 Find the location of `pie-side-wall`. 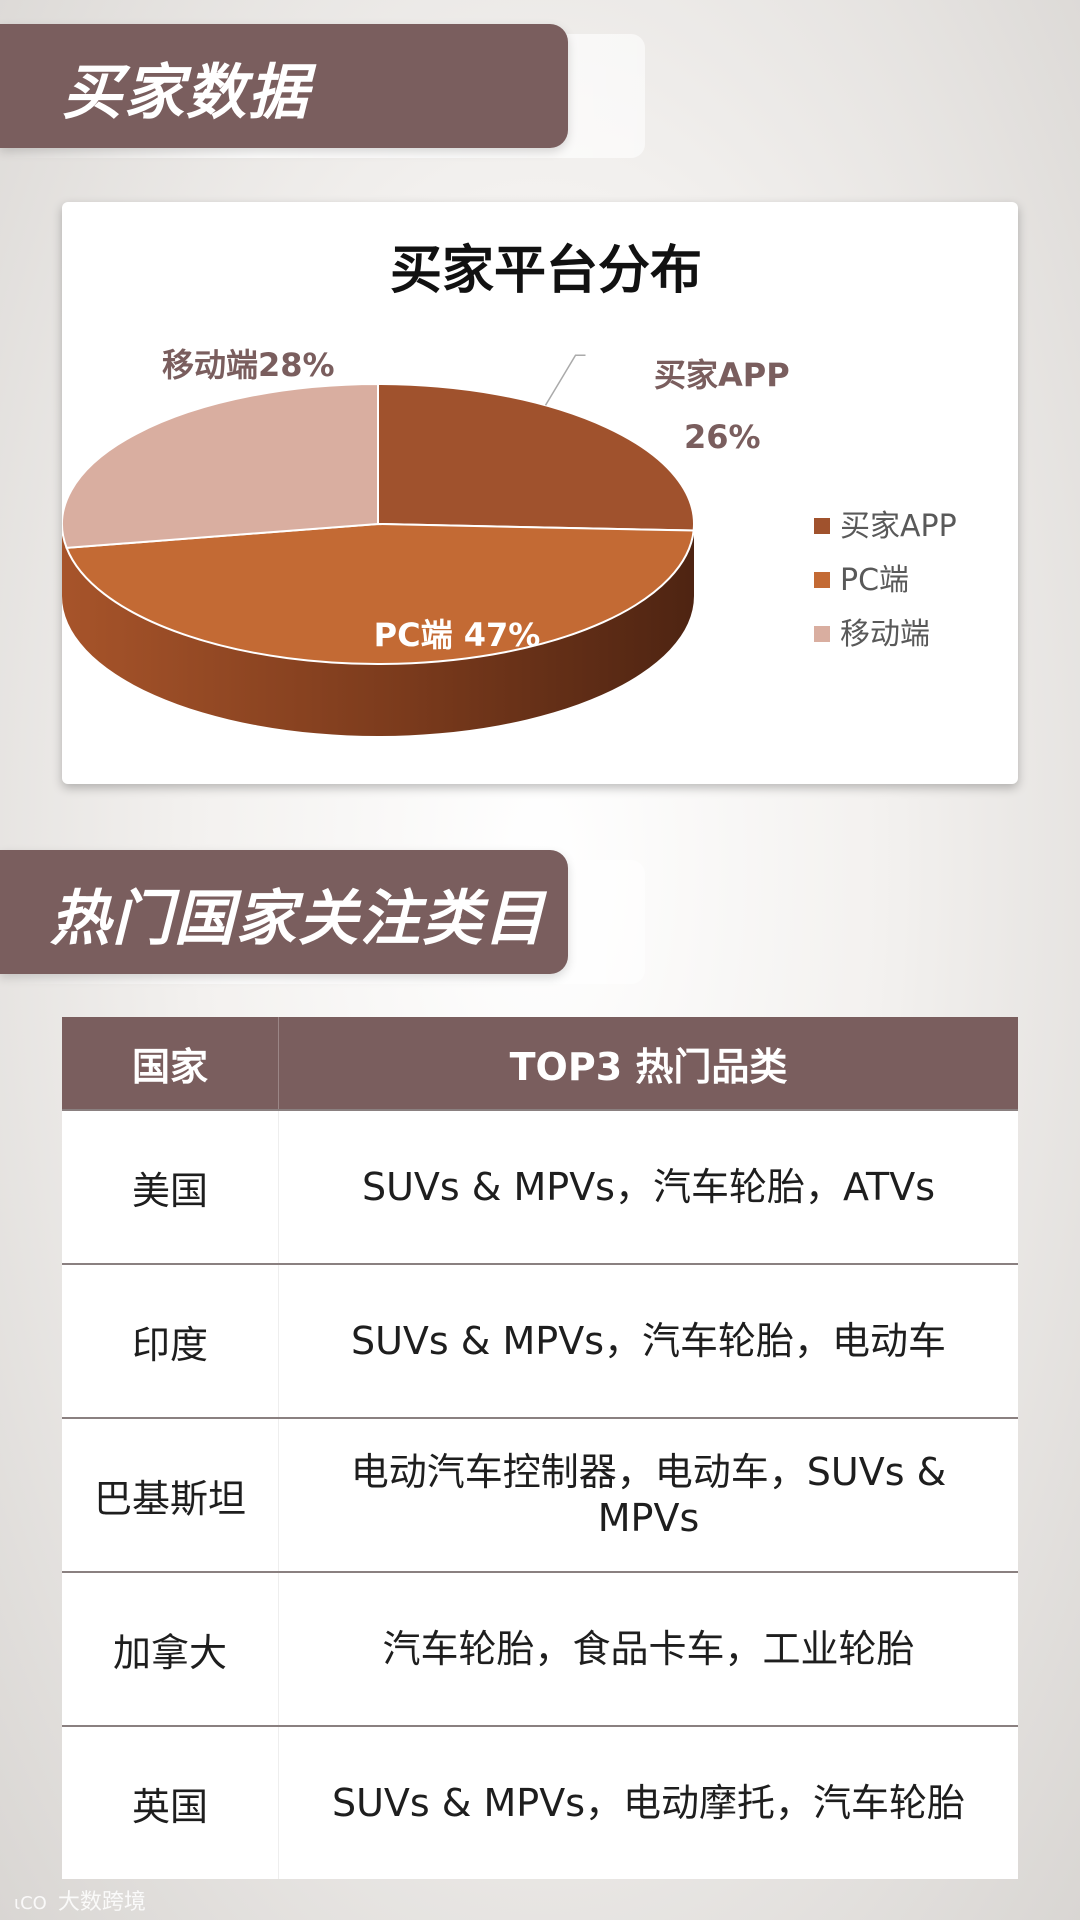

pie-side-wall is located at coordinates (378, 630).